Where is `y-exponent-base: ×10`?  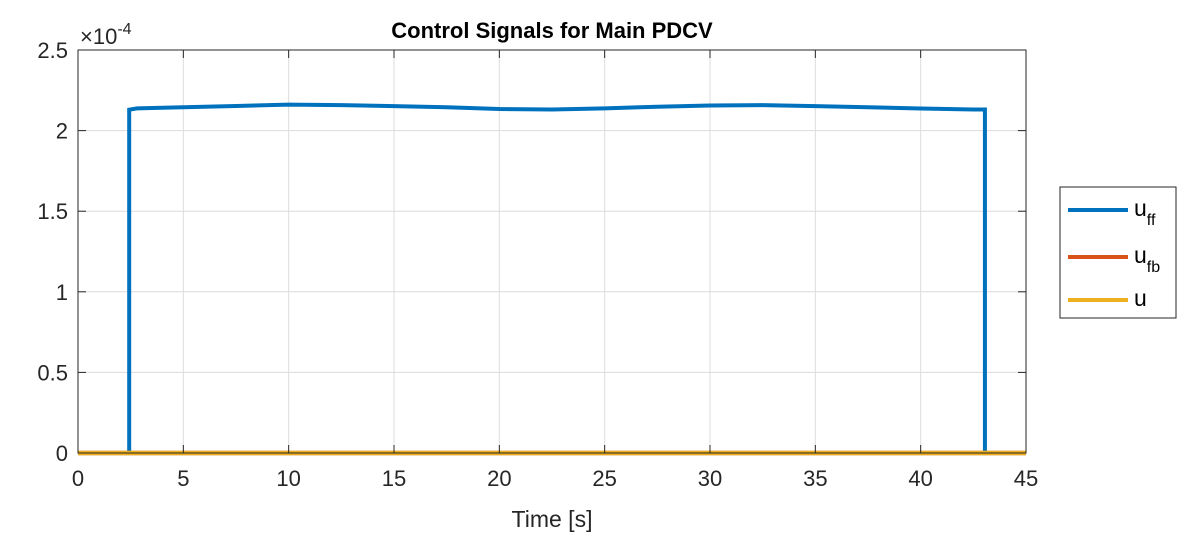 y-exponent-base: ×10 is located at coordinates (98, 36).